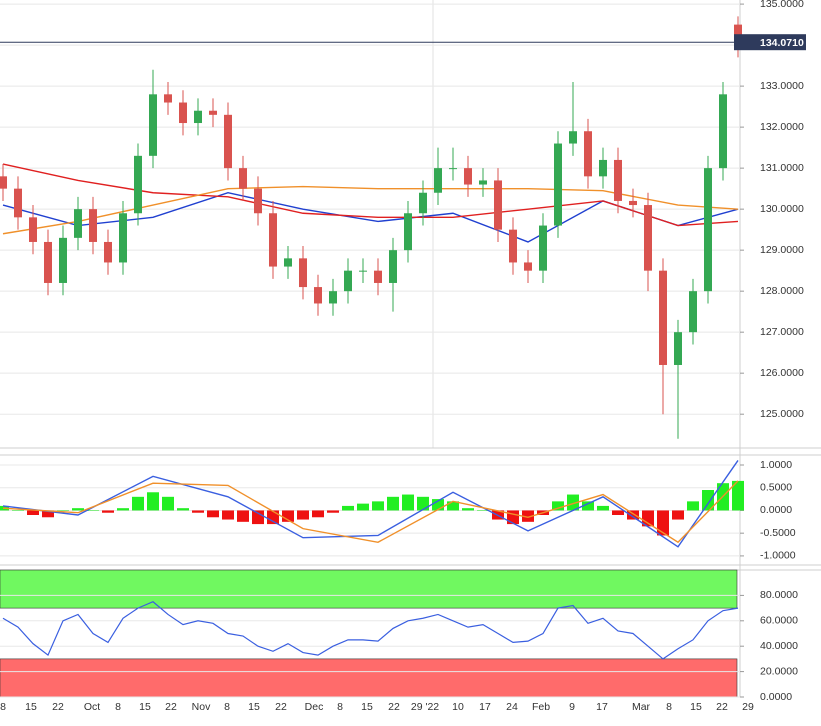 Image resolution: width=821 pixels, height=726 pixels. I want to click on x-tick-label: 9, so click(572, 707).